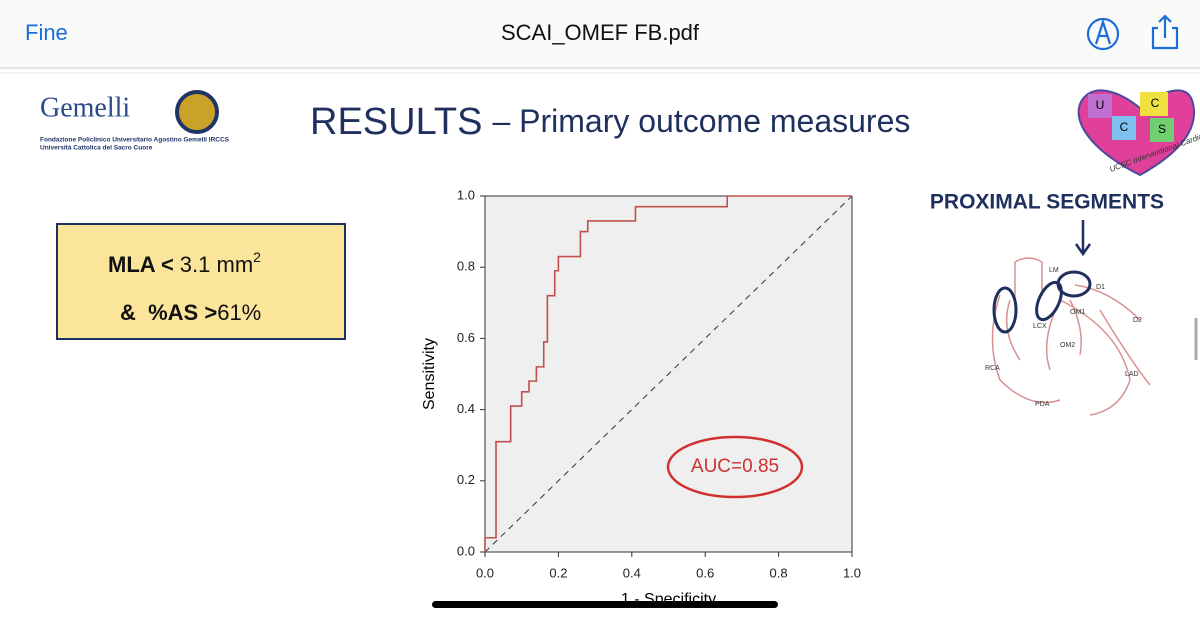  What do you see at coordinates (1100, 105) in the screenshot?
I see `badge-letter: U` at bounding box center [1100, 105].